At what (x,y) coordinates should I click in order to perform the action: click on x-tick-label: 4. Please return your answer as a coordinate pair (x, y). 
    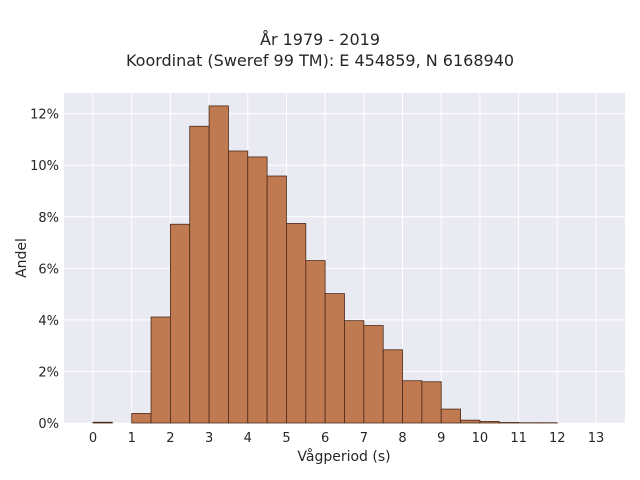
    Looking at the image, I should click on (248, 438).